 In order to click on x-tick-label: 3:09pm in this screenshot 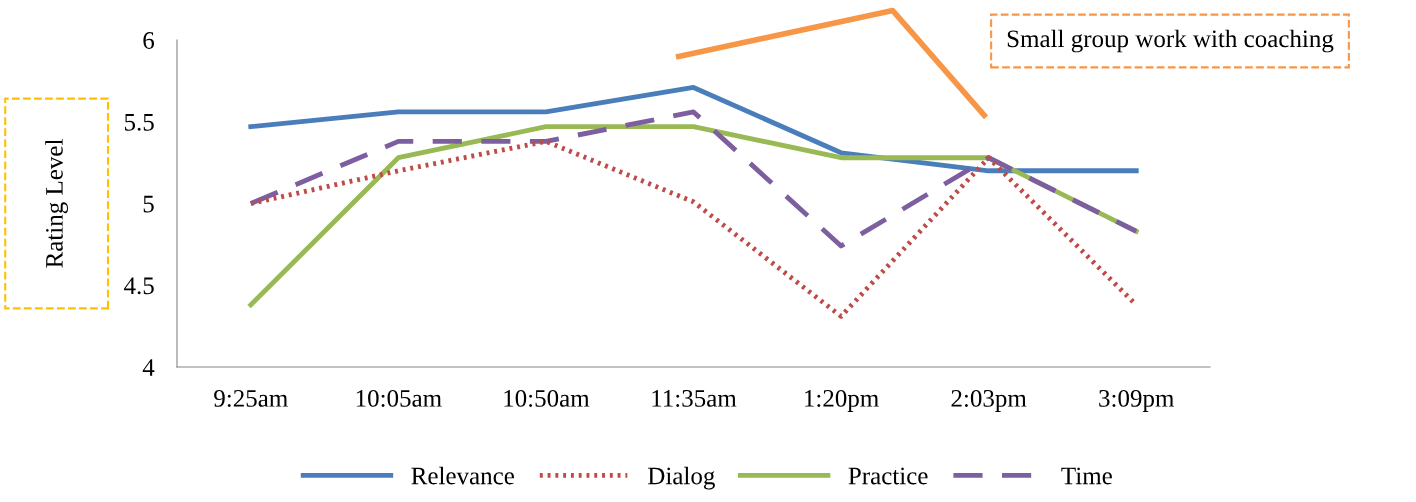, I will do `click(1137, 400)`.